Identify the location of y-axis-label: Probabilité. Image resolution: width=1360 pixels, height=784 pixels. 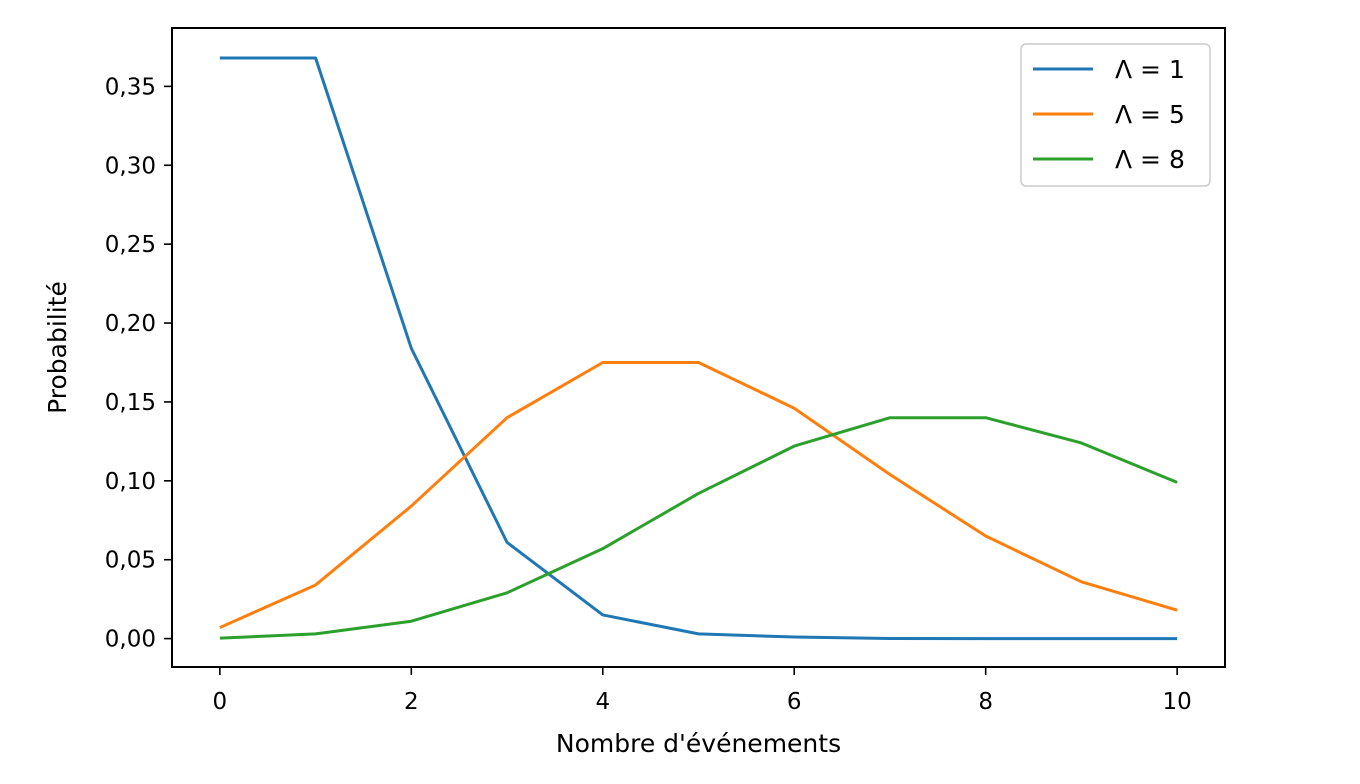
(57, 347).